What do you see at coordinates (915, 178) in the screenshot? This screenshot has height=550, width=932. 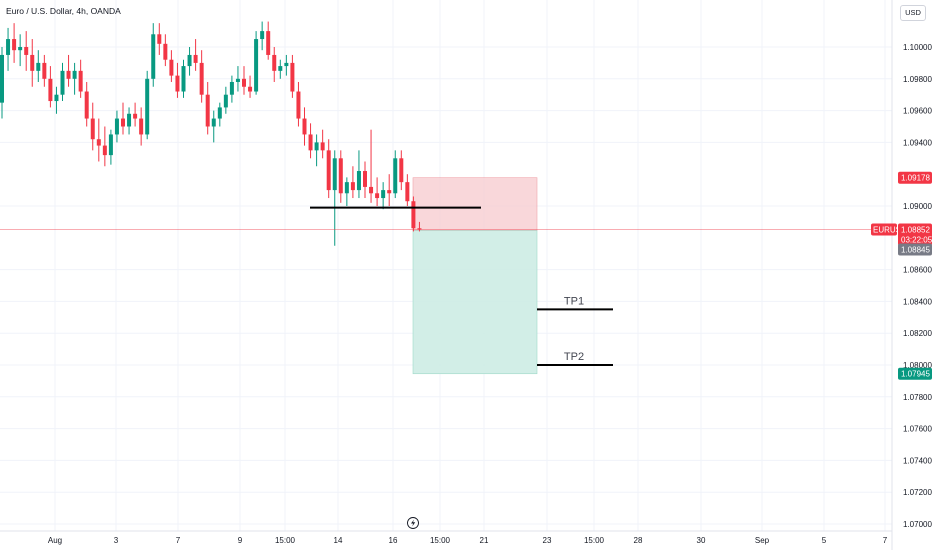 I see `stop-price-badge: 1.09178` at bounding box center [915, 178].